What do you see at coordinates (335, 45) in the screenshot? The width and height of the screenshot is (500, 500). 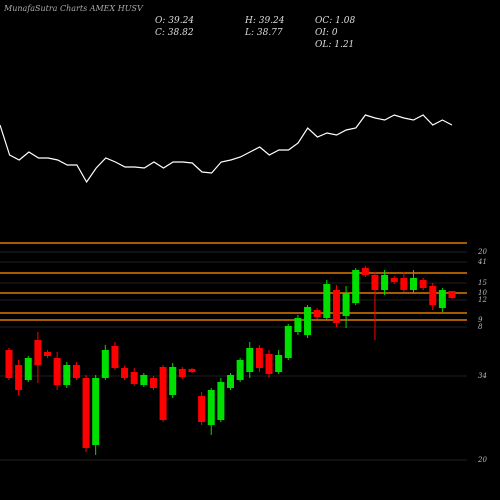 I see `stat: OL: 1.21` at bounding box center [335, 45].